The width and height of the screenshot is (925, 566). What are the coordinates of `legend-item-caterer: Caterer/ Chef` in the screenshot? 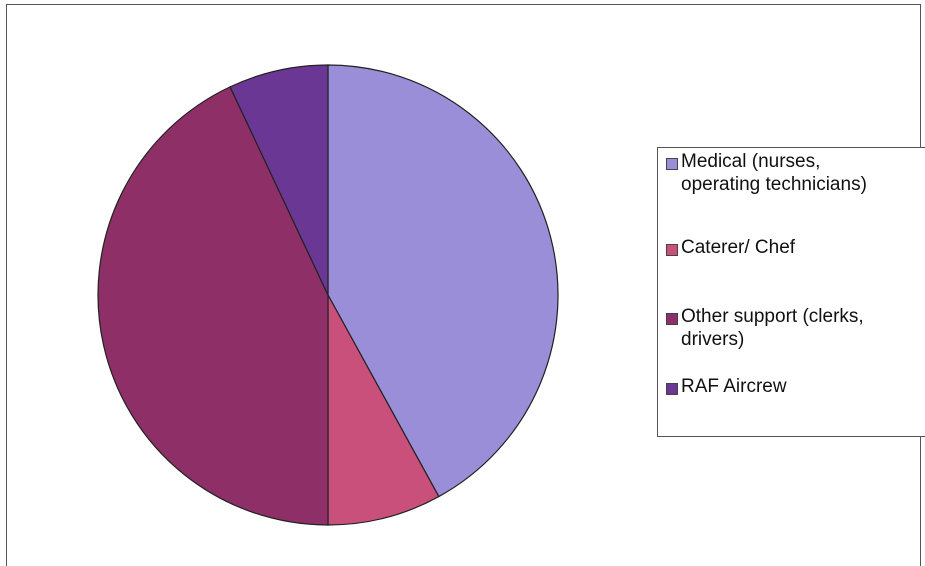 It's located at (730, 247).